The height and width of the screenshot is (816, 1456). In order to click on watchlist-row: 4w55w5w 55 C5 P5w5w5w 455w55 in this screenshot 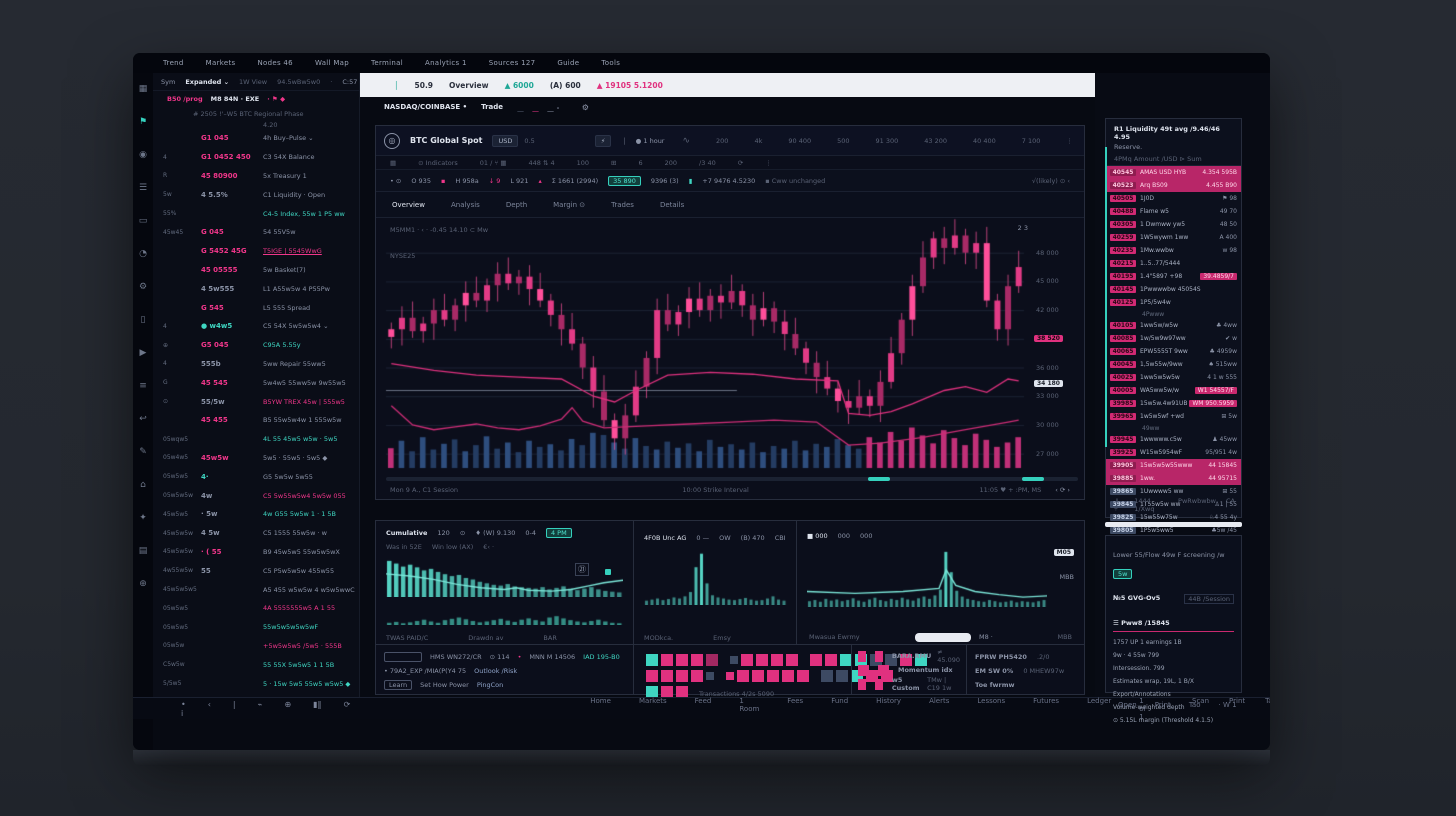, I will do `click(256, 570)`.